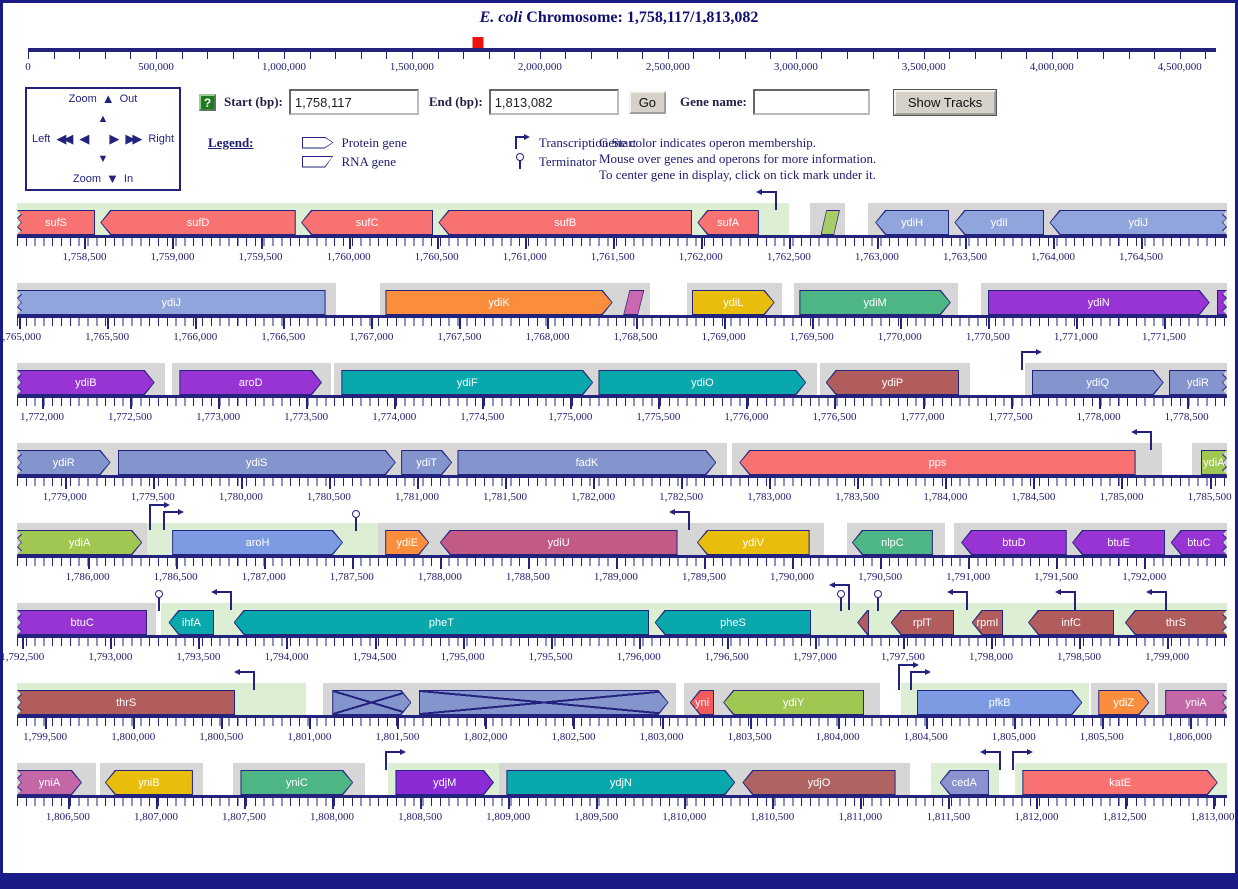  What do you see at coordinates (565, 222) in the screenshot?
I see `gene-sufB: sufB` at bounding box center [565, 222].